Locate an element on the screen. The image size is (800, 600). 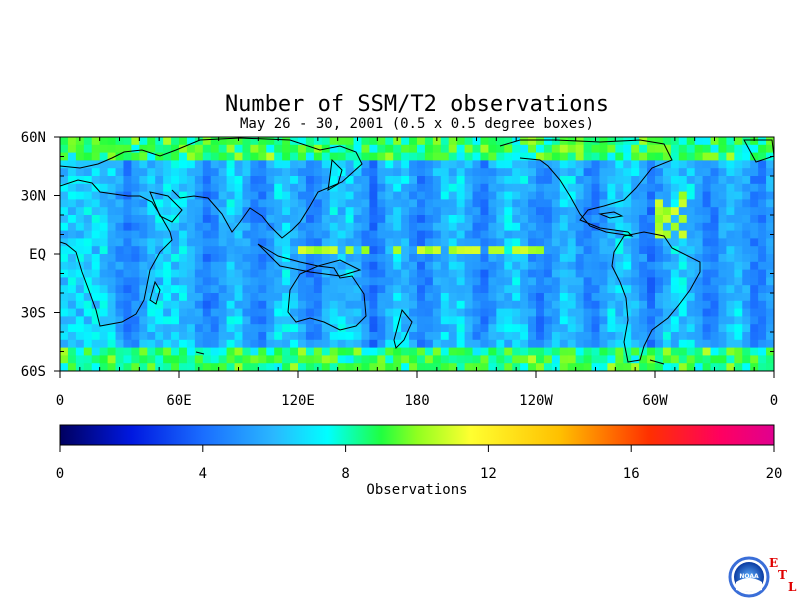
coastline-caribbean is located at coordinates (611, 215).